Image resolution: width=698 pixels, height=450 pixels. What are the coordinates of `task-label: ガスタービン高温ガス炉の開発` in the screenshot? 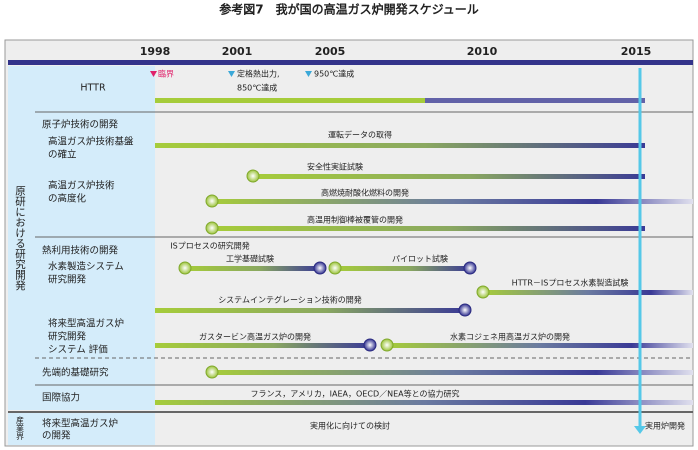 It's located at (255, 337).